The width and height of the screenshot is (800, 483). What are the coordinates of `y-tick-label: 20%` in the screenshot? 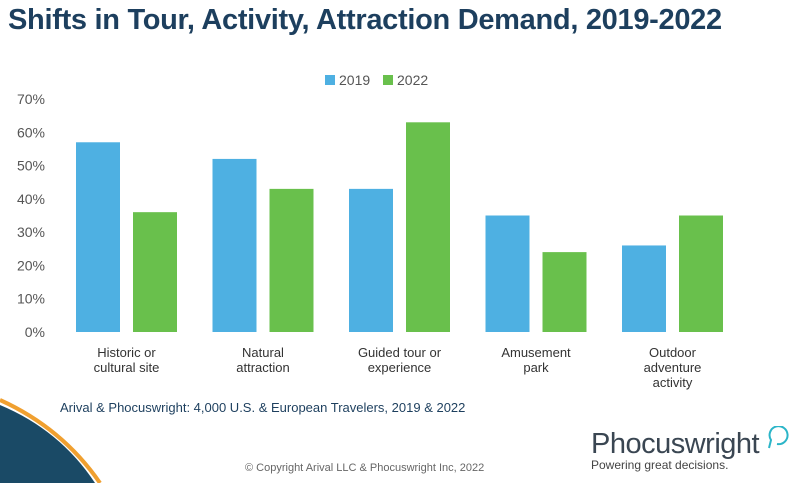 It's located at (31, 265).